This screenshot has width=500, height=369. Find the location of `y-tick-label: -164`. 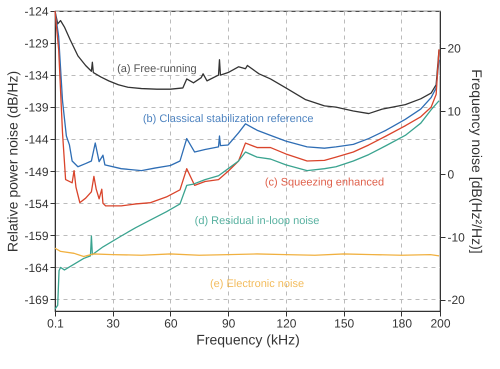

y-tick-label: -164 is located at coordinates (36, 267).